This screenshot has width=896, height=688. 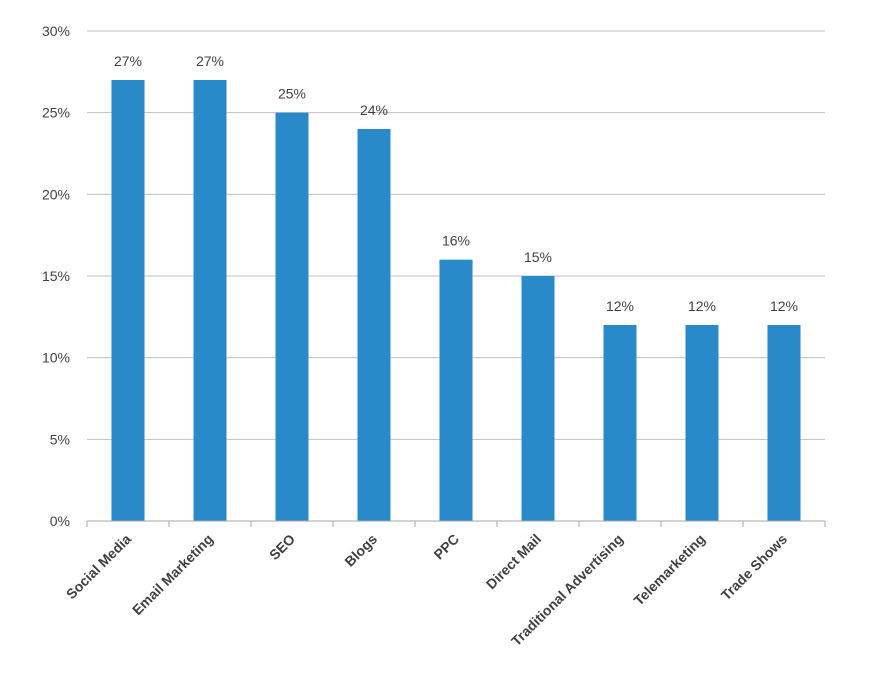 I want to click on x-tick-label: Social Media, so click(x=98, y=566).